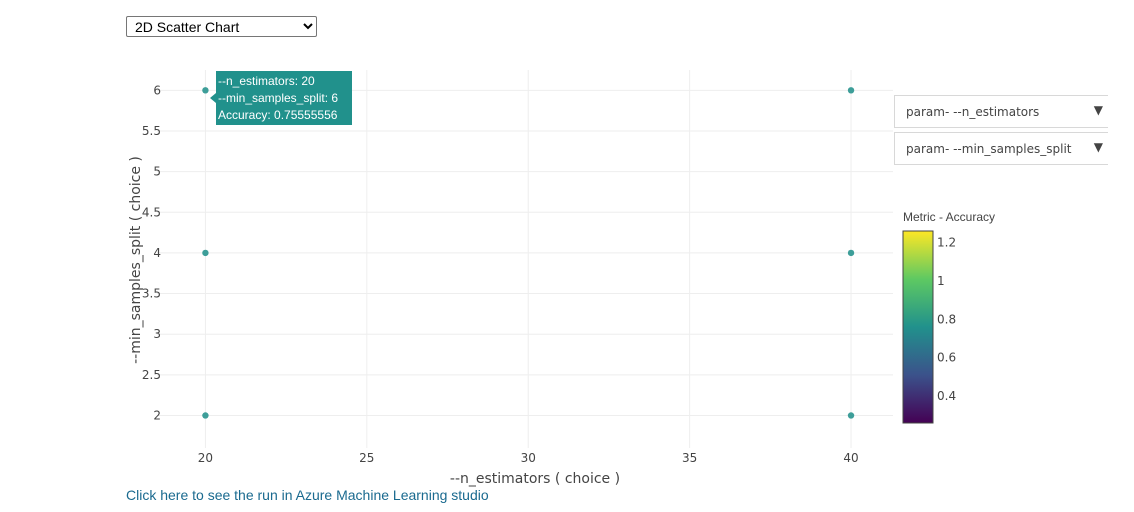 This screenshot has width=1134, height=512. I want to click on x-tick-labels: 20 25 30 35 40, so click(528, 458).